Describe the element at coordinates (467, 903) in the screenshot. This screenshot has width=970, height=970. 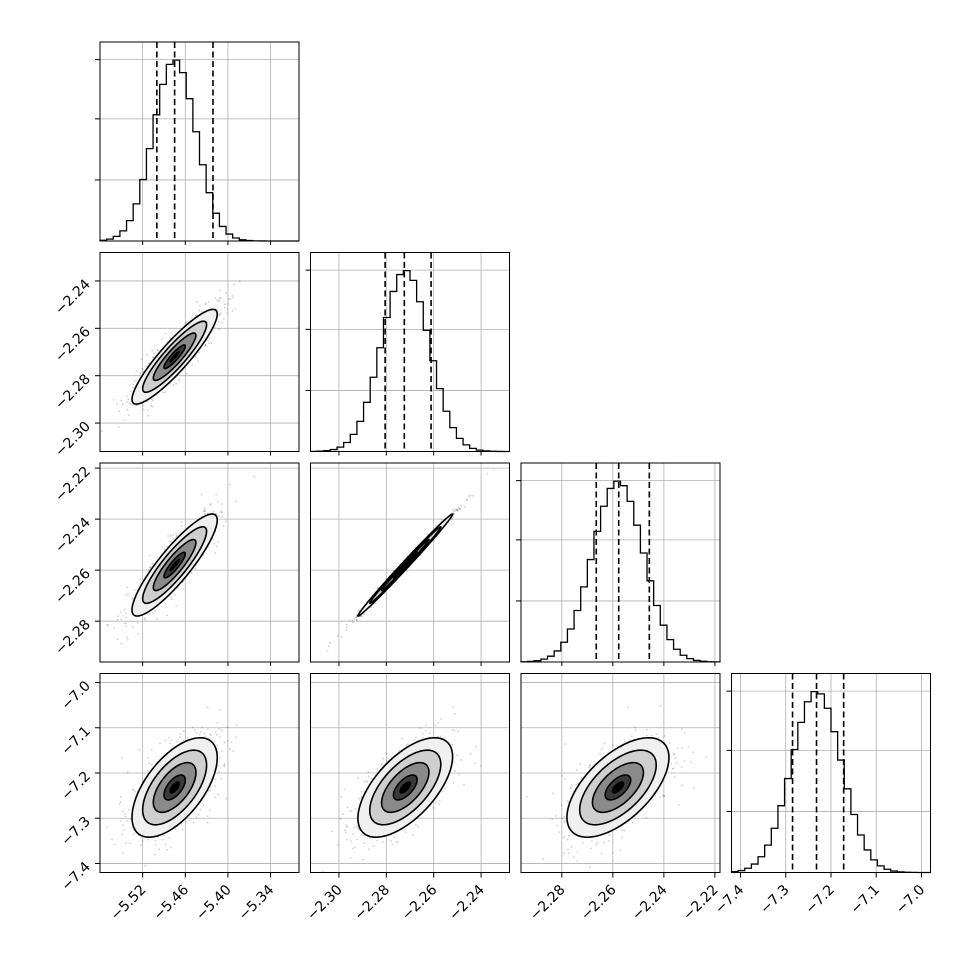
I see `x-tick-label: −2.24` at that location.